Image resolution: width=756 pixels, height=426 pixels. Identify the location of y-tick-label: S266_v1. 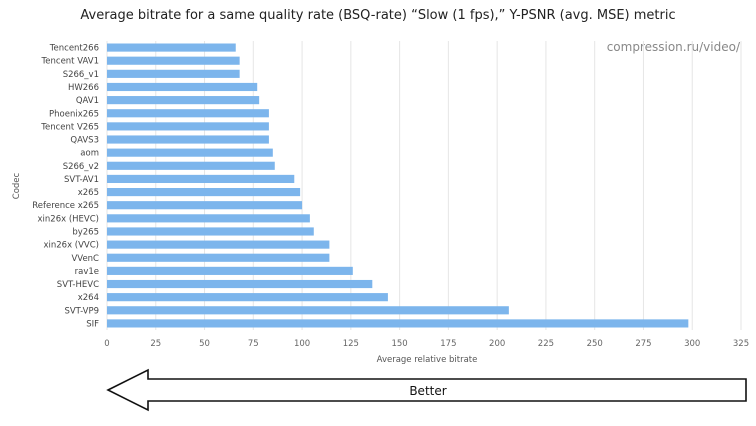
(81, 75).